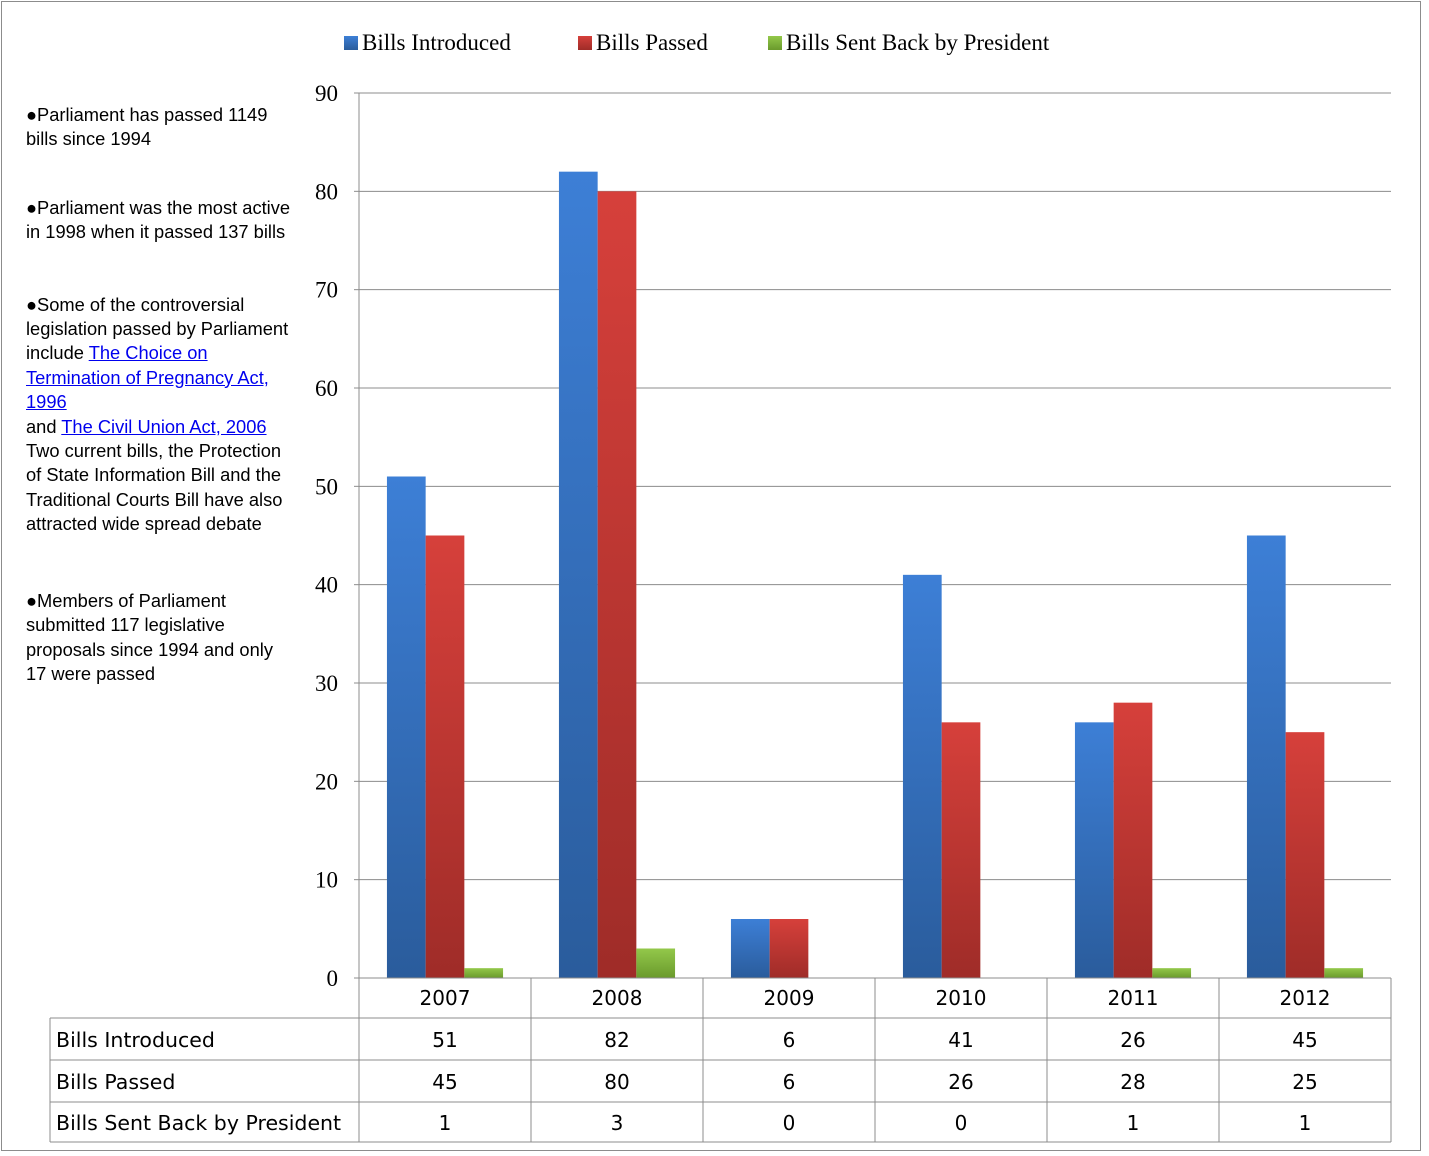  What do you see at coordinates (789, 1040) in the screenshot?
I see `table-cell-bills-introduced-2009: 6` at bounding box center [789, 1040].